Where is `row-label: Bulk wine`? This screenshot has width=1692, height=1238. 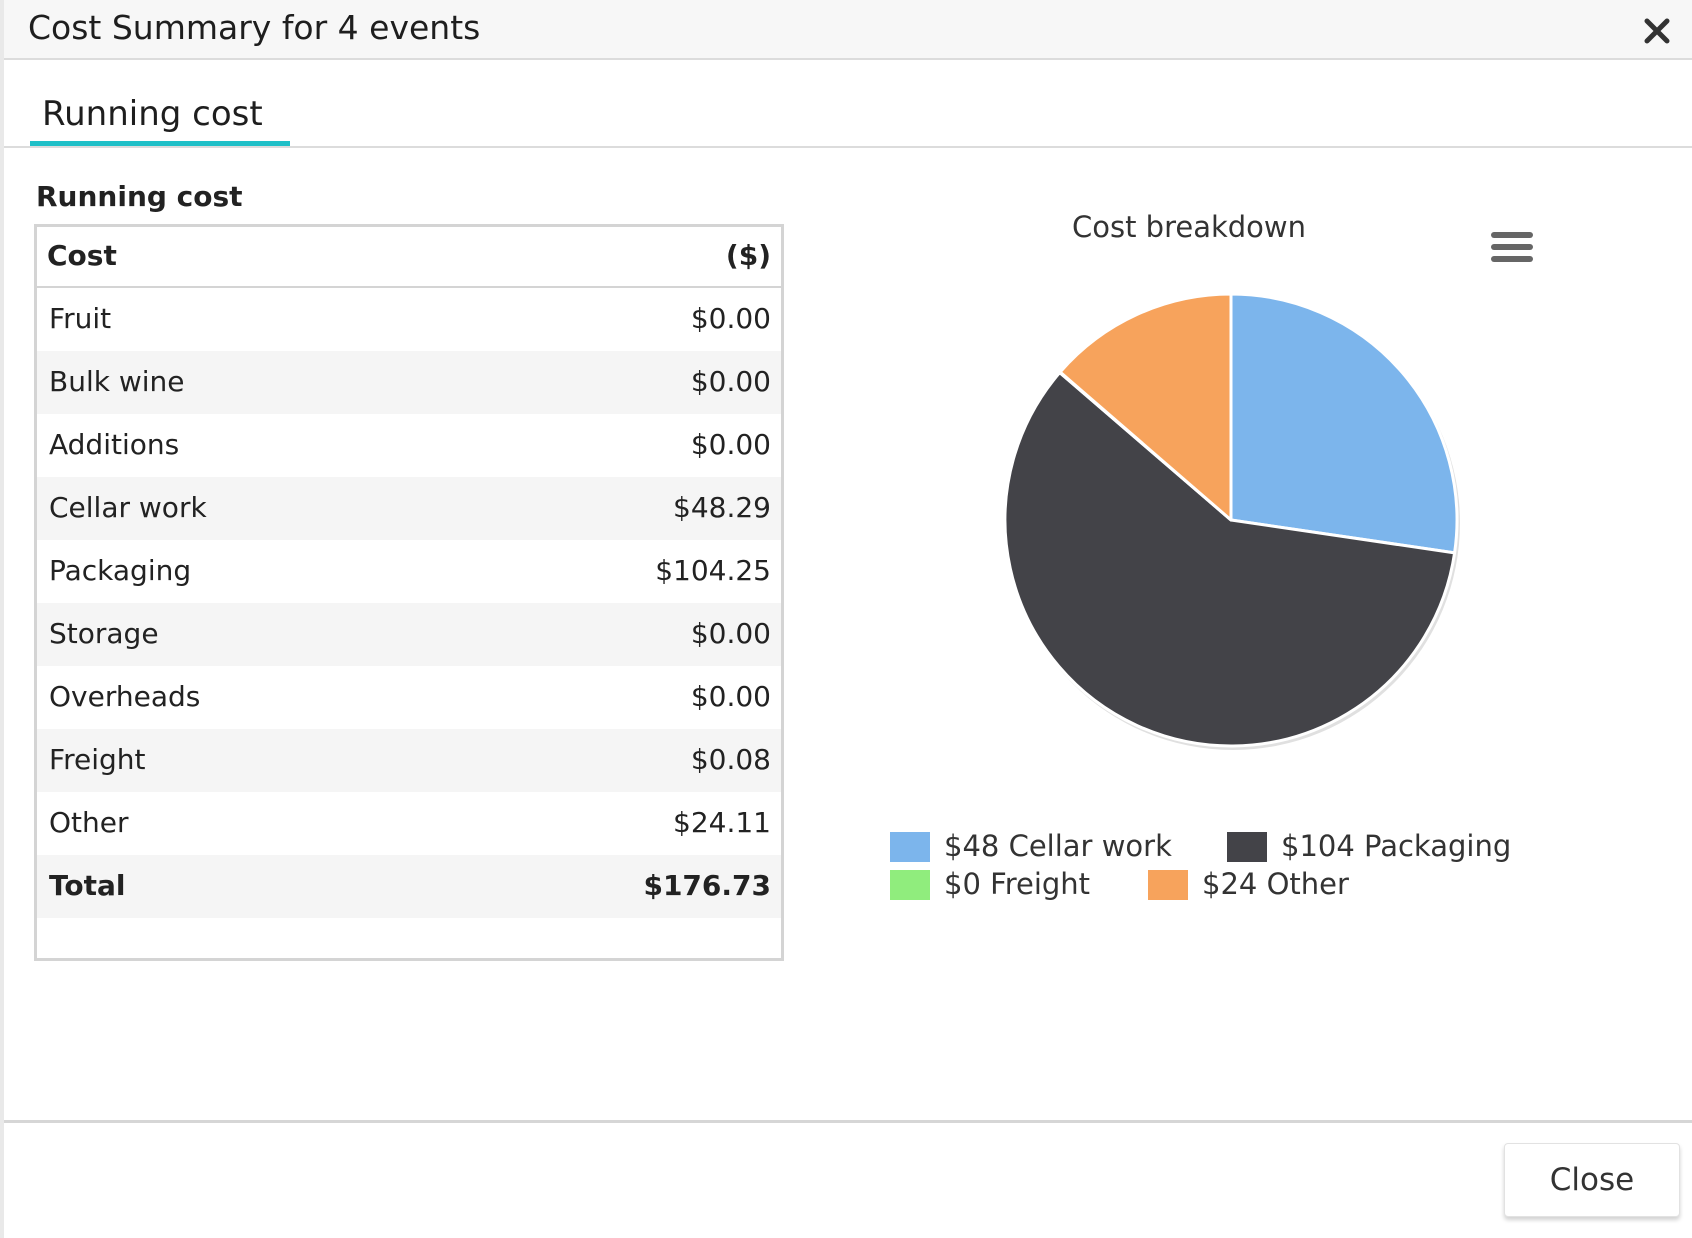
row-label: Bulk wine is located at coordinates (117, 381).